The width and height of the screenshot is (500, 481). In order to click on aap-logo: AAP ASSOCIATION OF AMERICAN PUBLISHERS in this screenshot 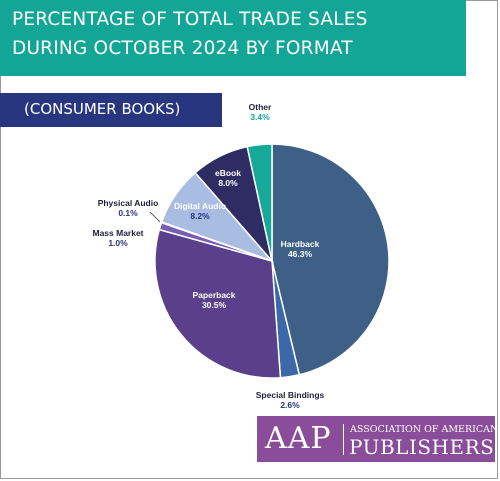, I will do `click(378, 439)`.